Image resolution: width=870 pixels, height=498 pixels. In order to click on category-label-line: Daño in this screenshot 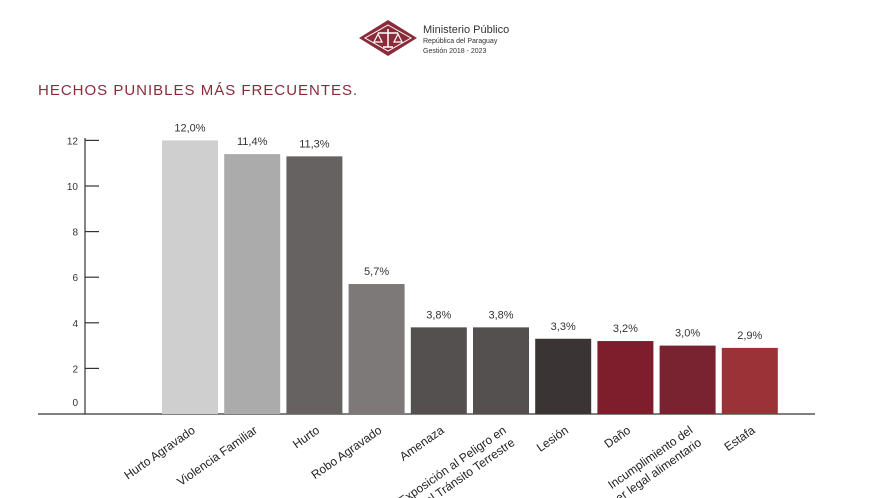, I will do `click(618, 437)`.